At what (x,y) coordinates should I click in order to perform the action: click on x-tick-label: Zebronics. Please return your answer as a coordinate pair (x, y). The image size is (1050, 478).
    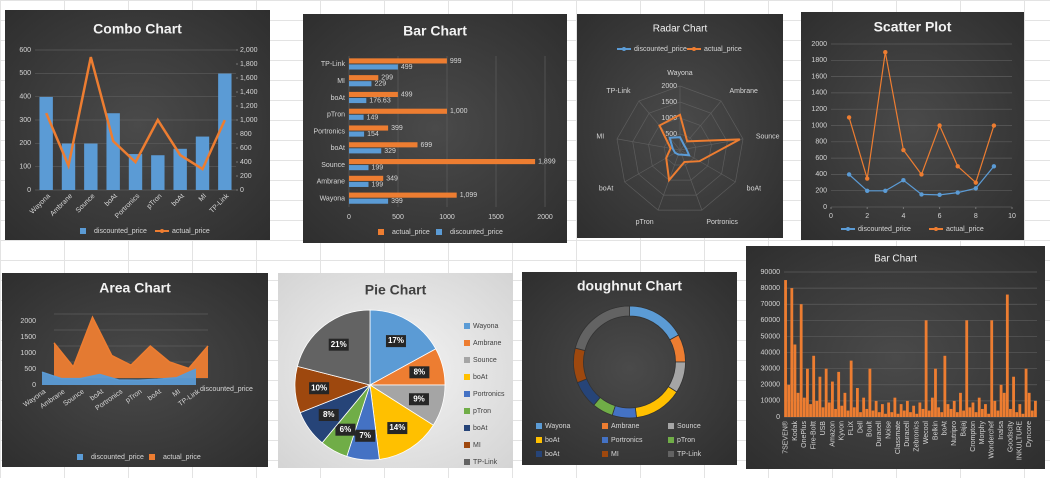
    Looking at the image, I should click on (917, 436).